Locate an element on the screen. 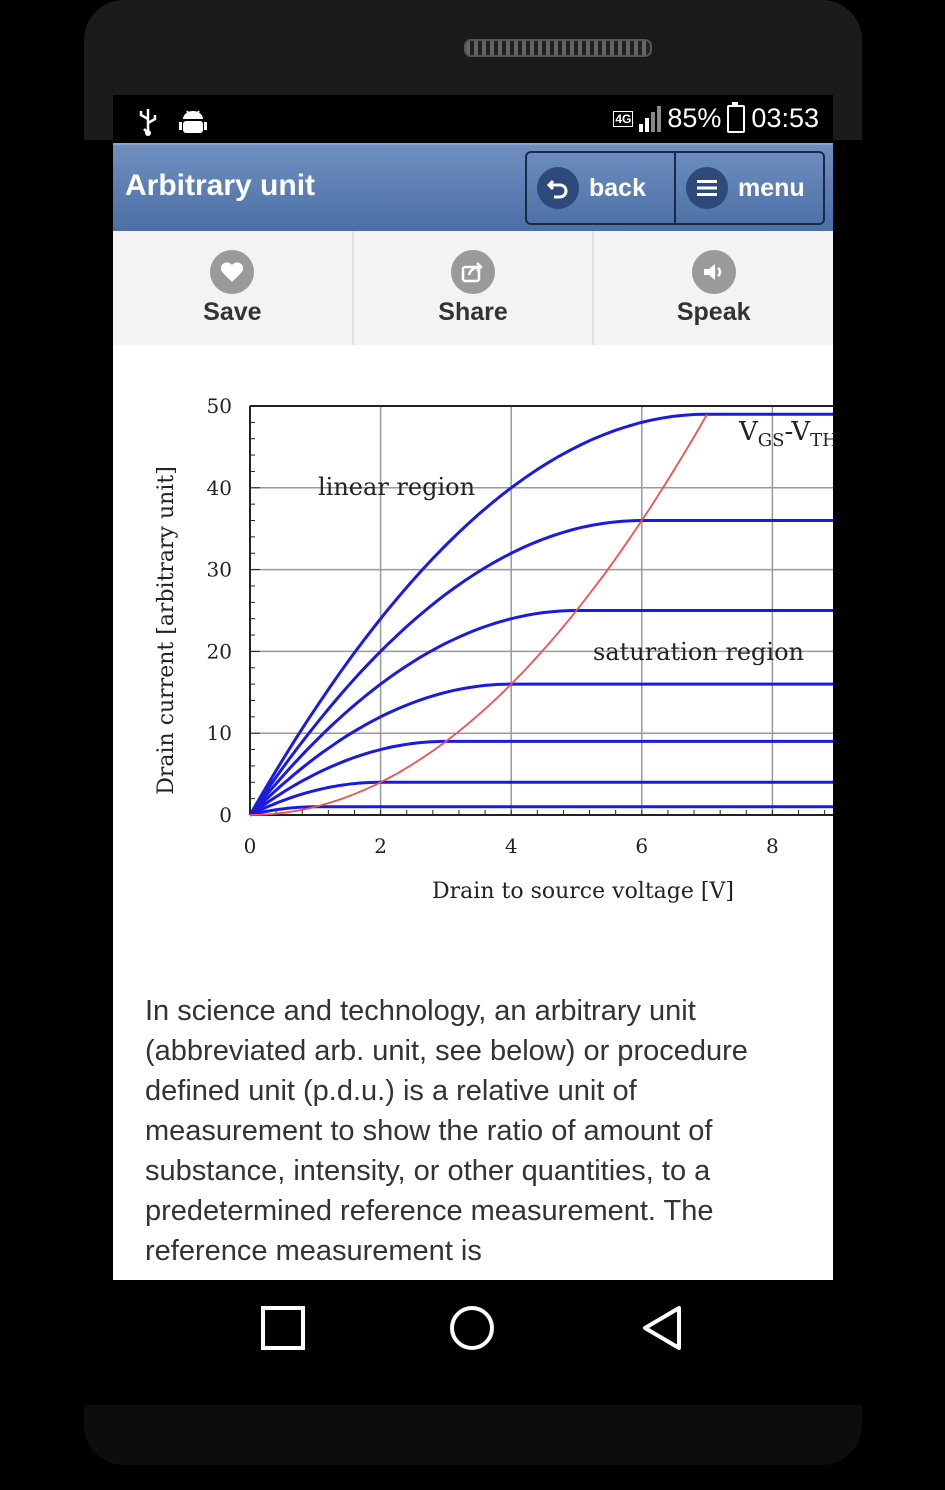 This screenshot has height=1490, width=945. y-tick-label: 20 is located at coordinates (219, 651).